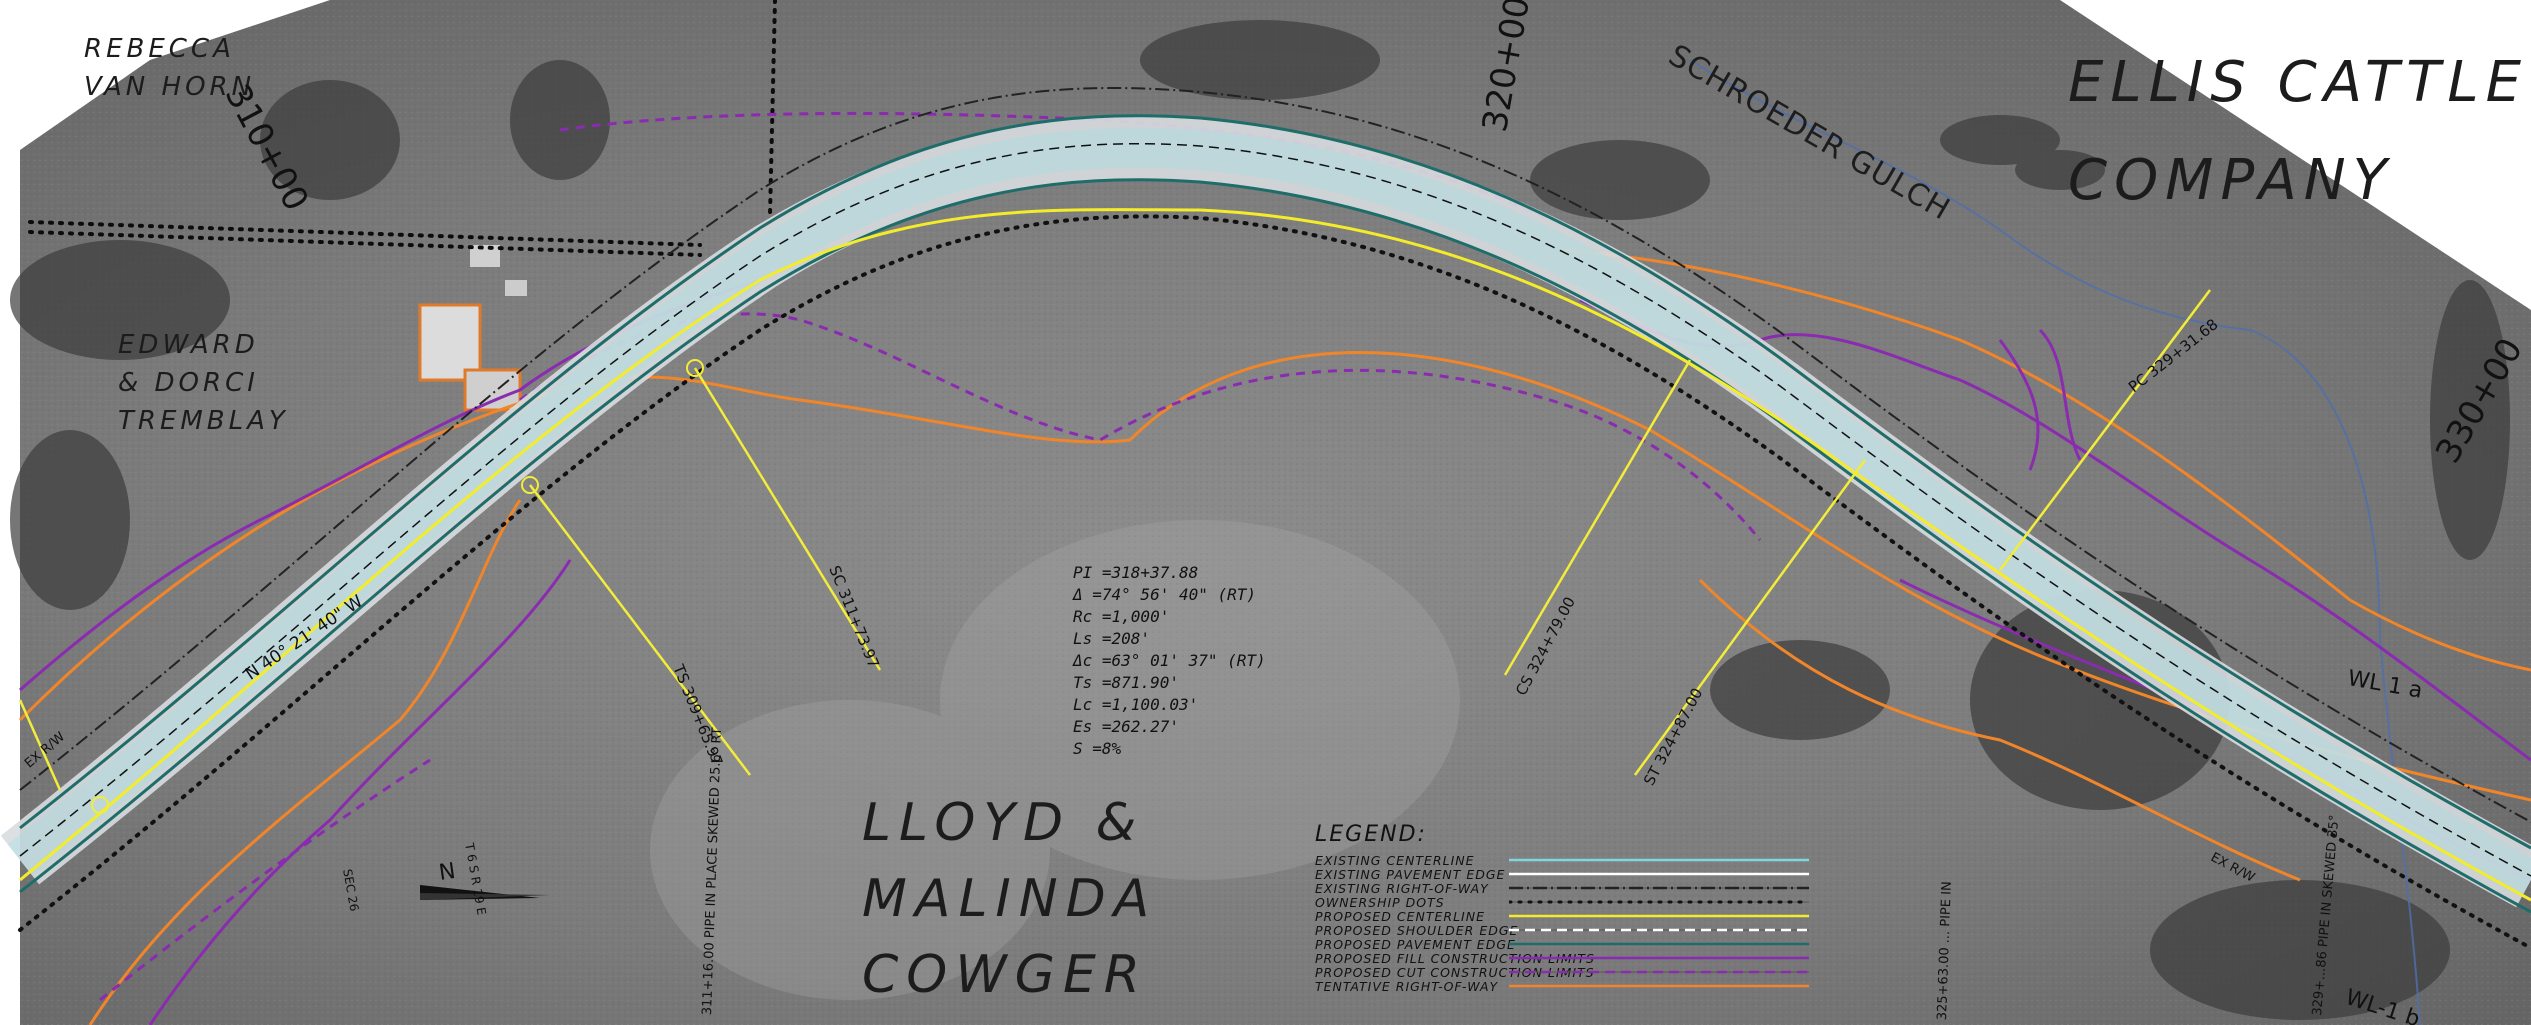 The image size is (2531, 1025). Describe the element at coordinates (1410, 944) in the screenshot. I see `legend-item-label: PROPOSED PAVEMENT EDGE` at that location.